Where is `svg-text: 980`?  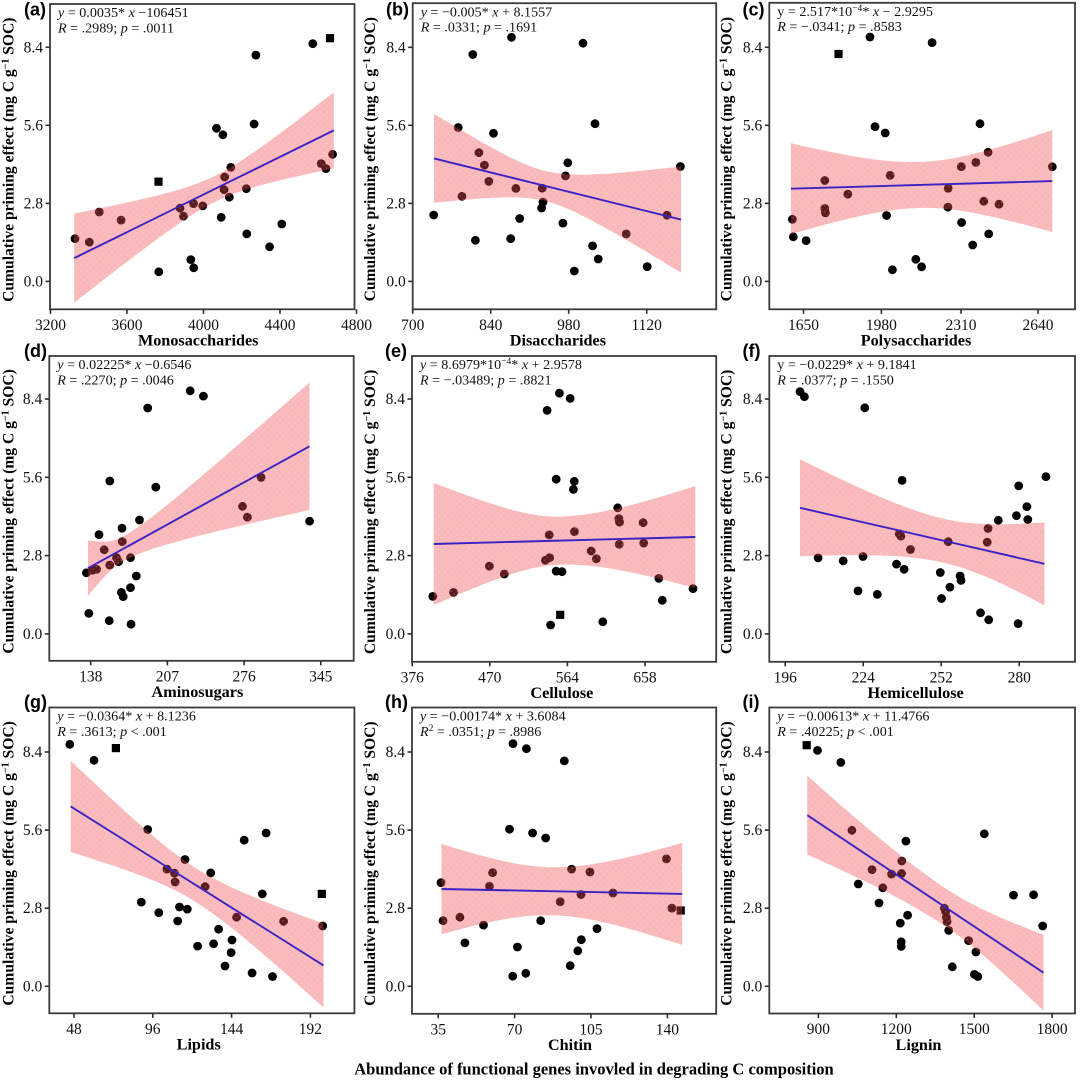
svg-text: 980 is located at coordinates (569, 325).